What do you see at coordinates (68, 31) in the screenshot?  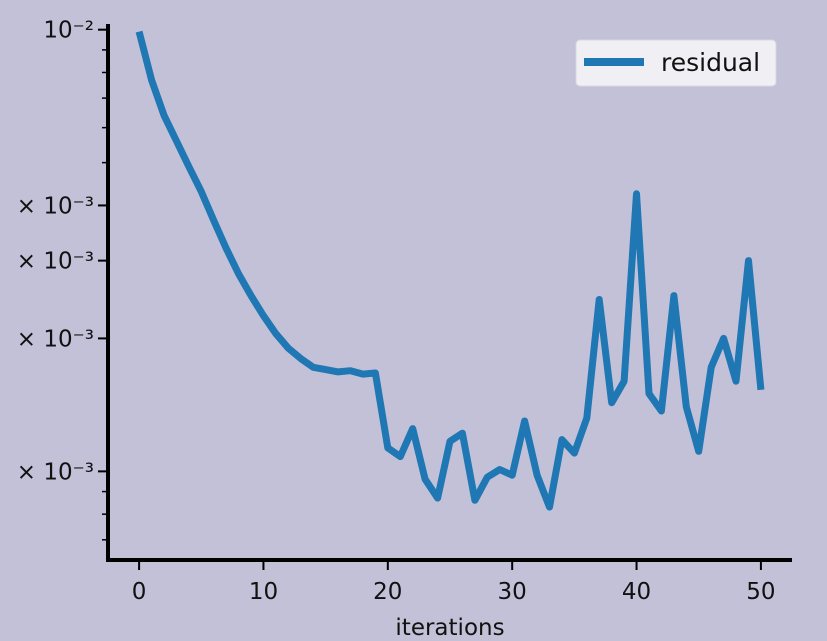 I see `y-tick-label-0: 10⁻²` at bounding box center [68, 31].